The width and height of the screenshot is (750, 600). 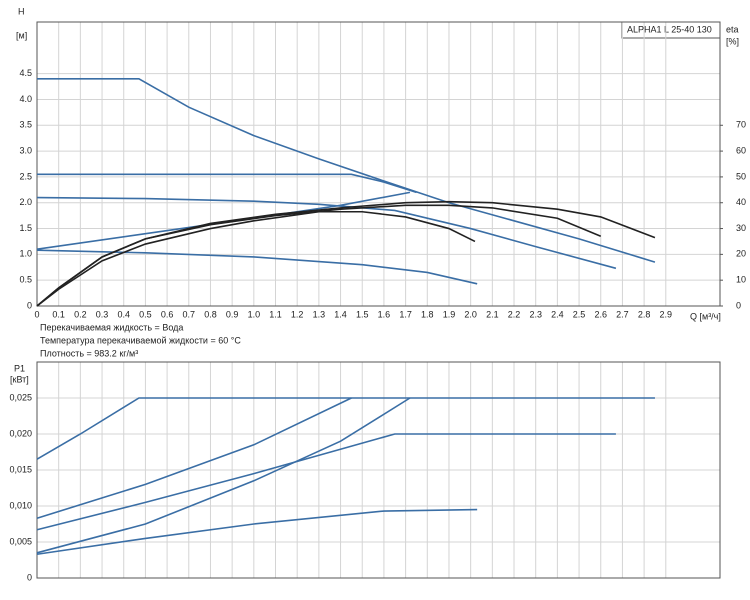 I want to click on y2-tick-label: 70, so click(x=741, y=125).